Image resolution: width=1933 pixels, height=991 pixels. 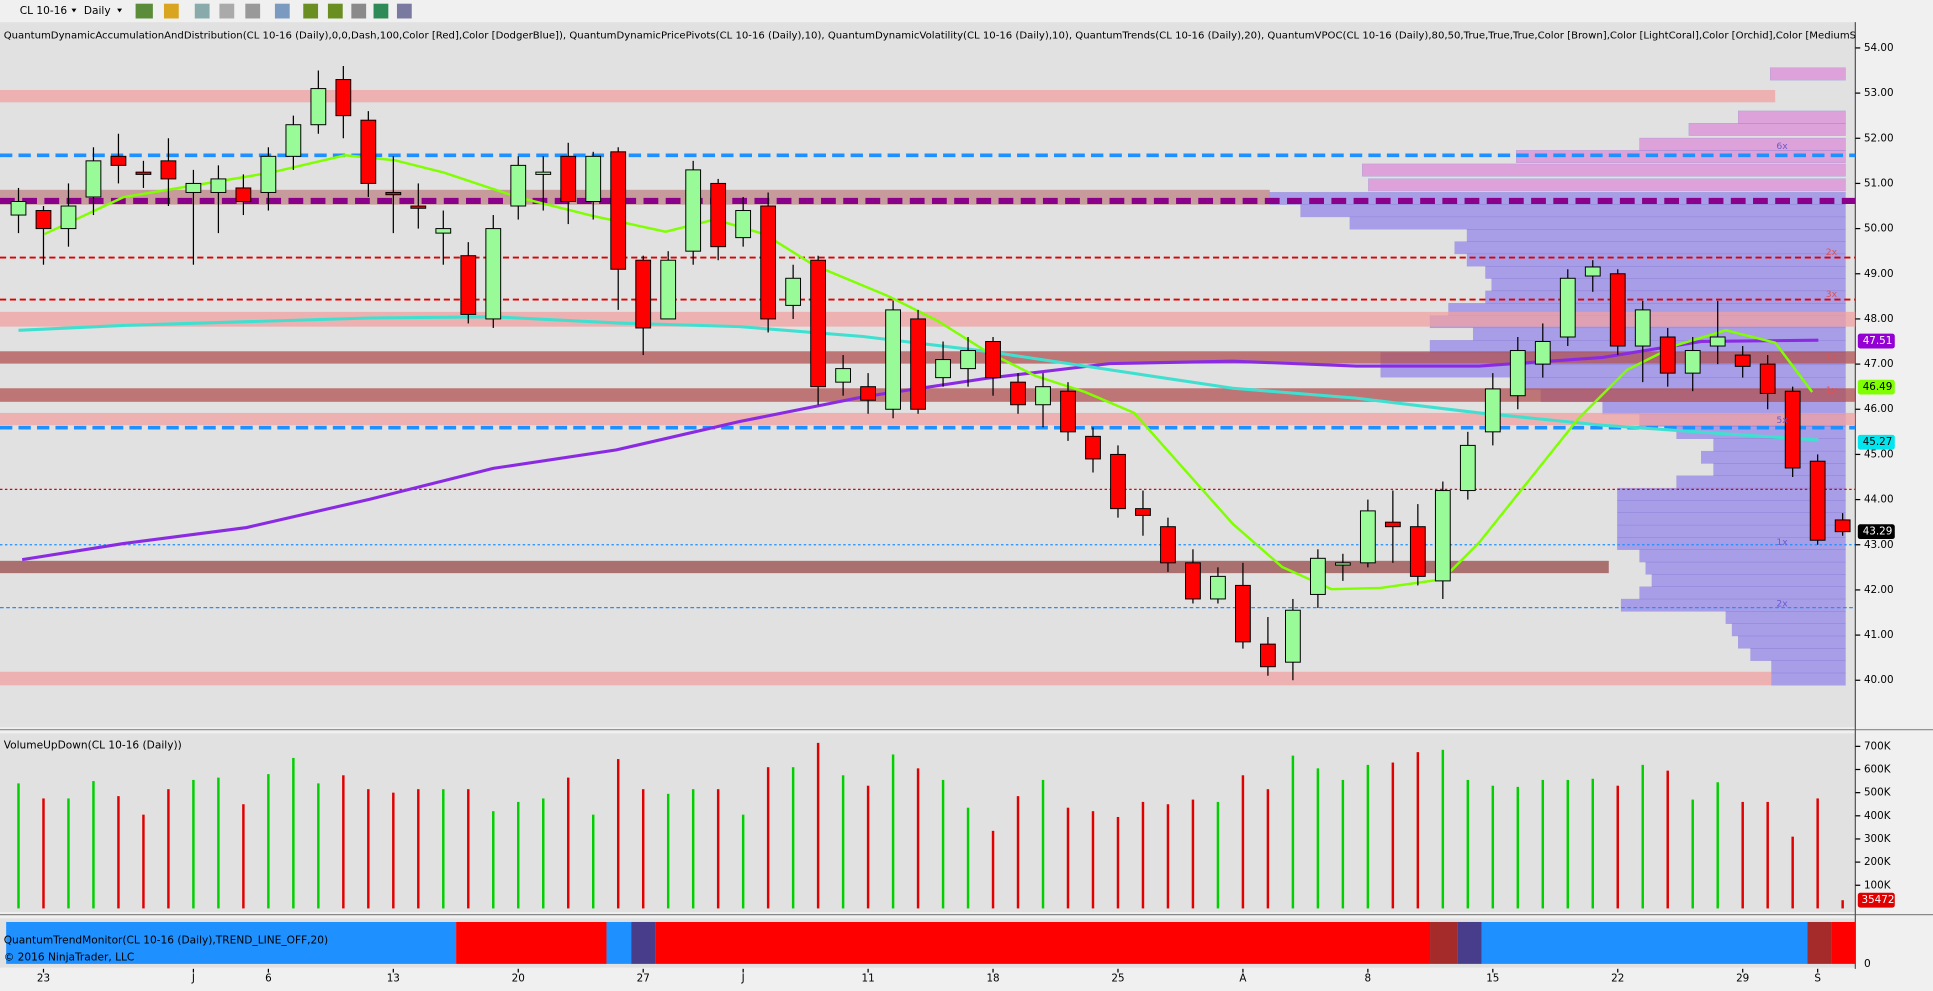 What do you see at coordinates (268, 979) in the screenshot?
I see `x-tick-label: 6` at bounding box center [268, 979].